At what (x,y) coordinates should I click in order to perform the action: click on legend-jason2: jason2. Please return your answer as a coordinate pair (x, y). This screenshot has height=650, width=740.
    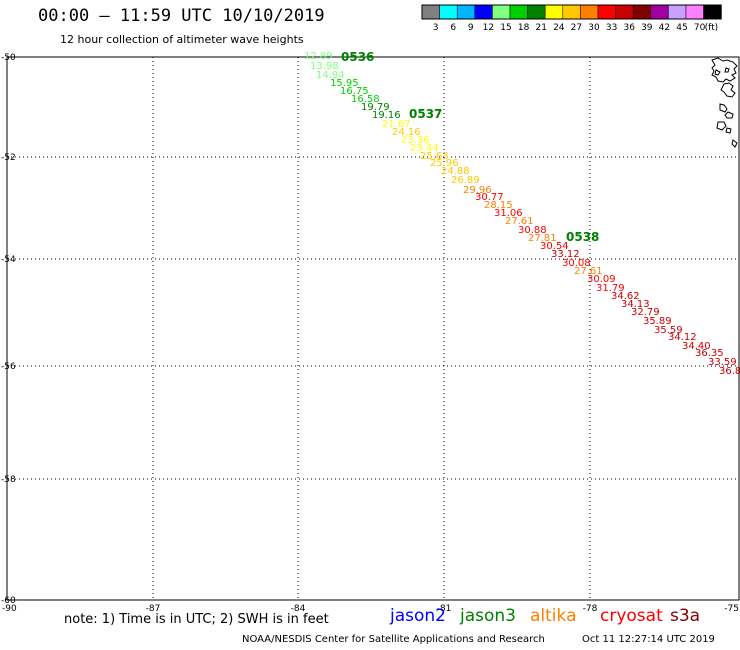
    Looking at the image, I should click on (418, 616).